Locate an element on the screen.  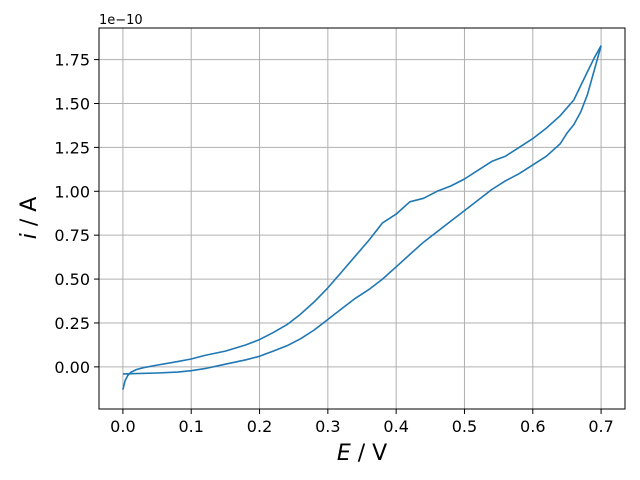
x-tick-label: 0.2 is located at coordinates (259, 426).